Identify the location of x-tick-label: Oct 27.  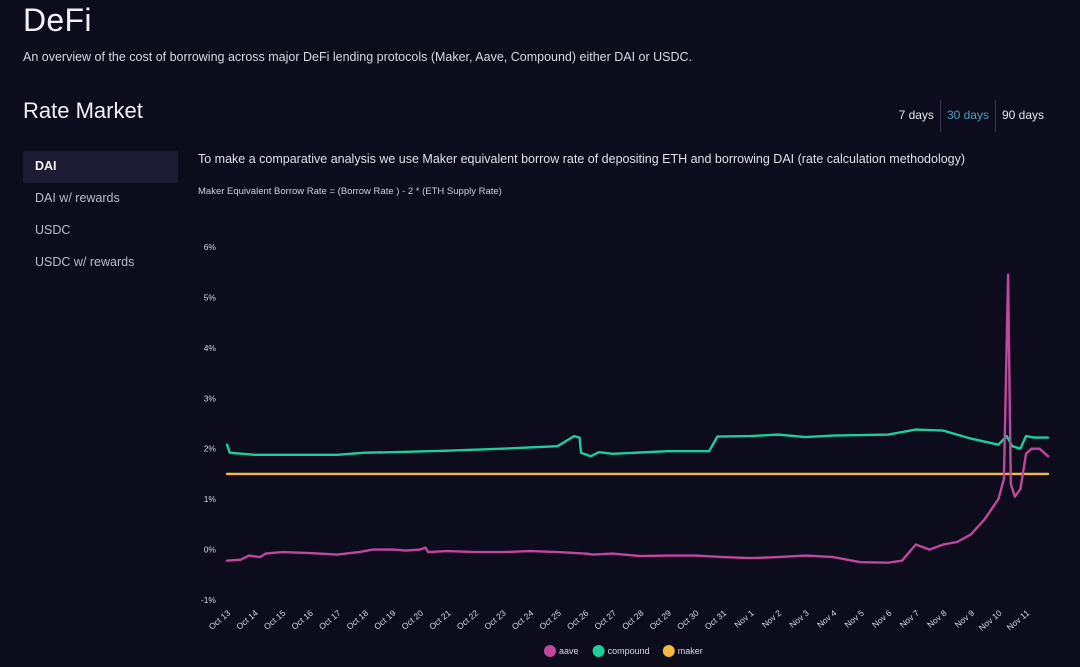
(605, 620).